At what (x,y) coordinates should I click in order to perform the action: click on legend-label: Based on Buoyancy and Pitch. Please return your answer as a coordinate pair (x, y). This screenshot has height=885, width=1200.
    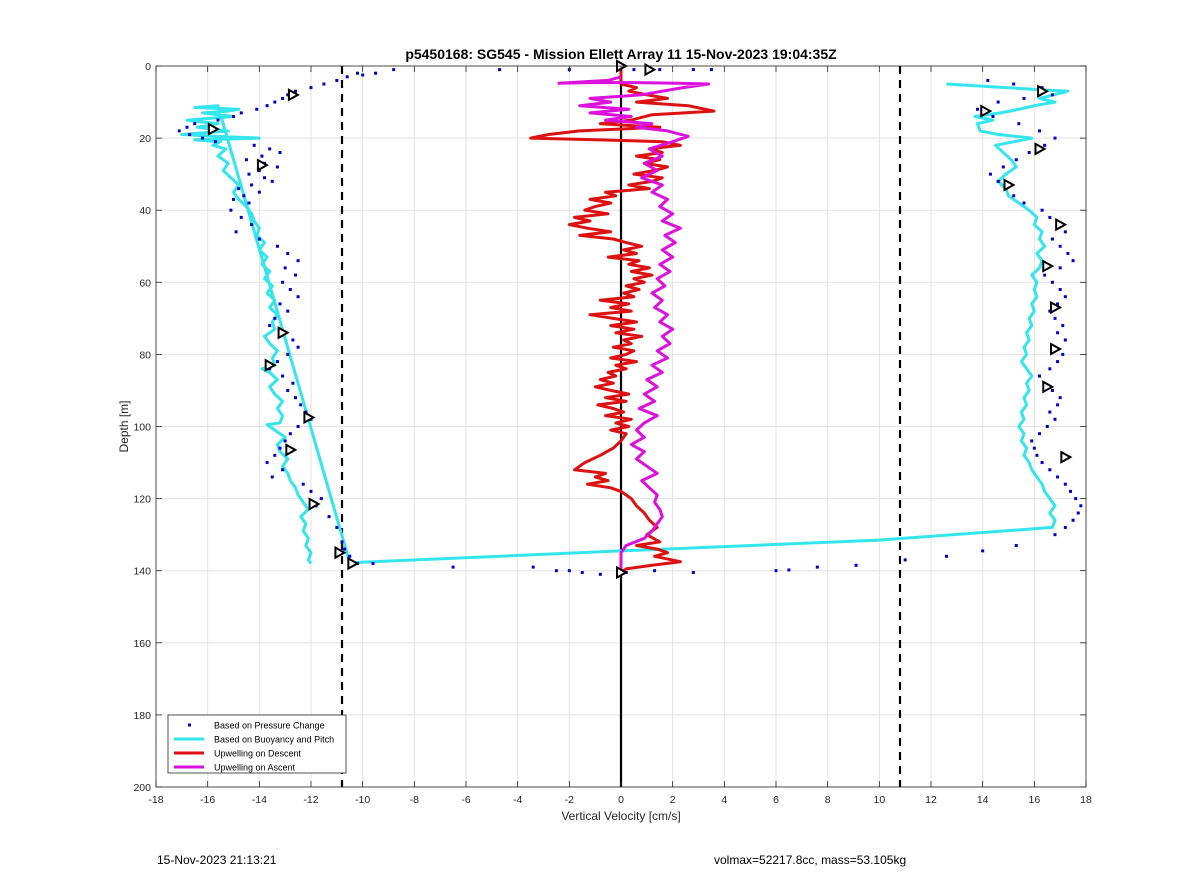
    Looking at the image, I should click on (274, 740).